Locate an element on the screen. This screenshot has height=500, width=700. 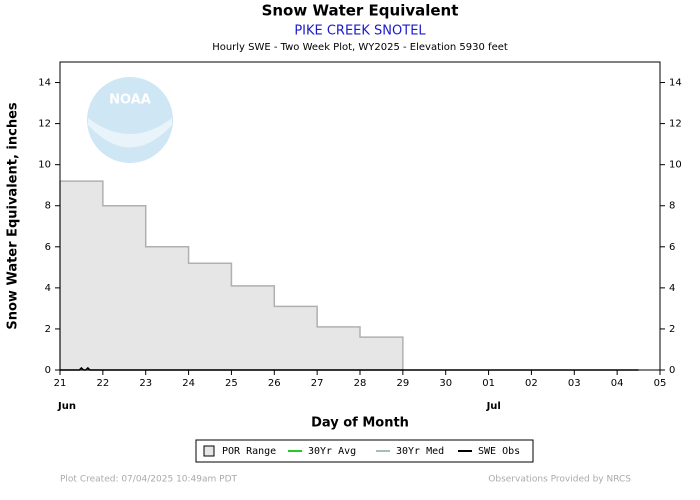
x-tick-label: 01 is located at coordinates (488, 383).